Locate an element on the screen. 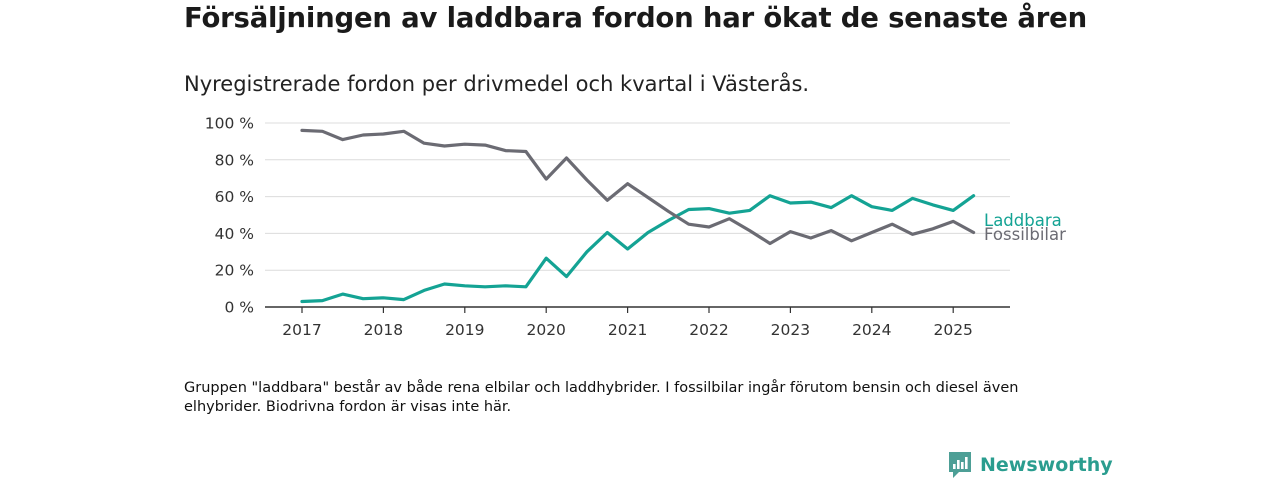 This screenshot has height=480, width=1280. y-axis-ticks: 0 % 20 % 40 % 60 % 80 % 100 % is located at coordinates (229, 216).